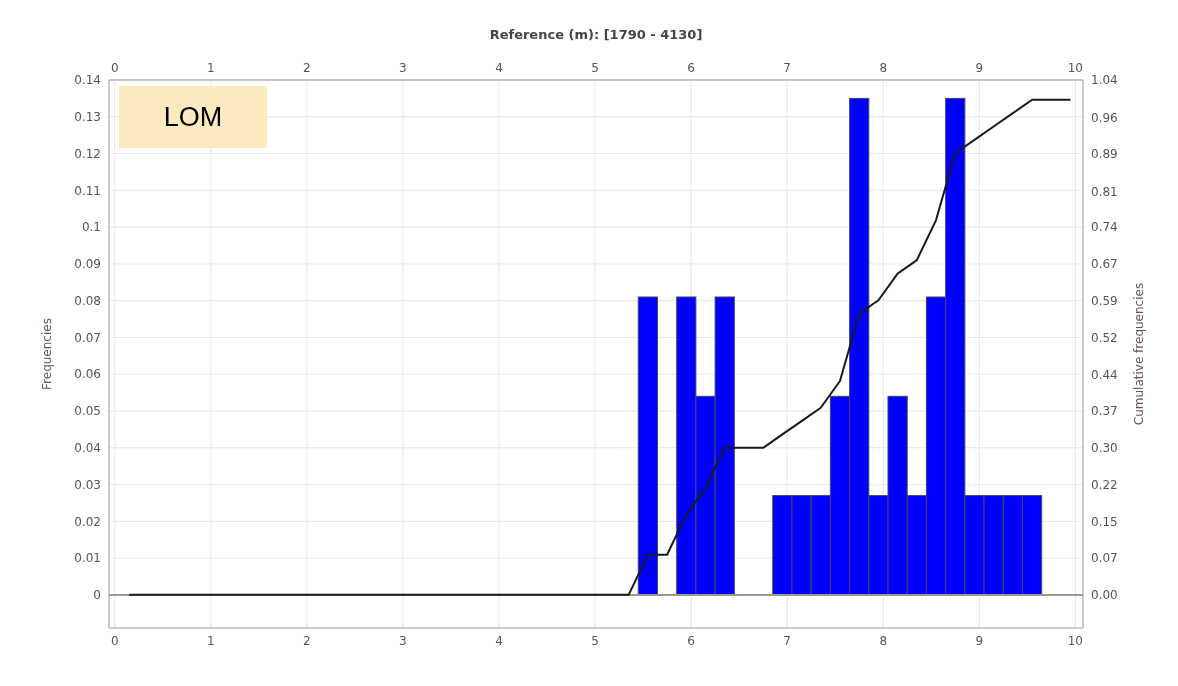 This screenshot has height=686, width=1178. What do you see at coordinates (87, 190) in the screenshot?
I see `y-tick-label: 0.11` at bounding box center [87, 190].